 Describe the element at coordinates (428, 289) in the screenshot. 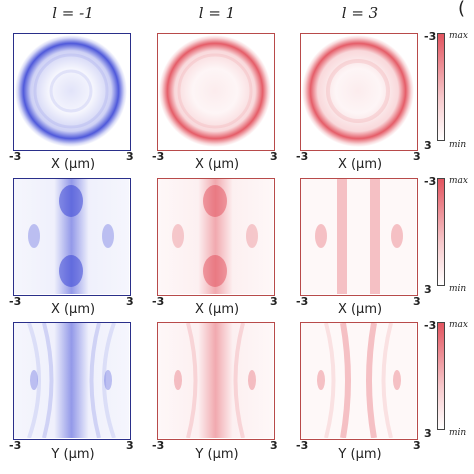

I see `colorbar-r2-bottom-tick: 3` at that location.